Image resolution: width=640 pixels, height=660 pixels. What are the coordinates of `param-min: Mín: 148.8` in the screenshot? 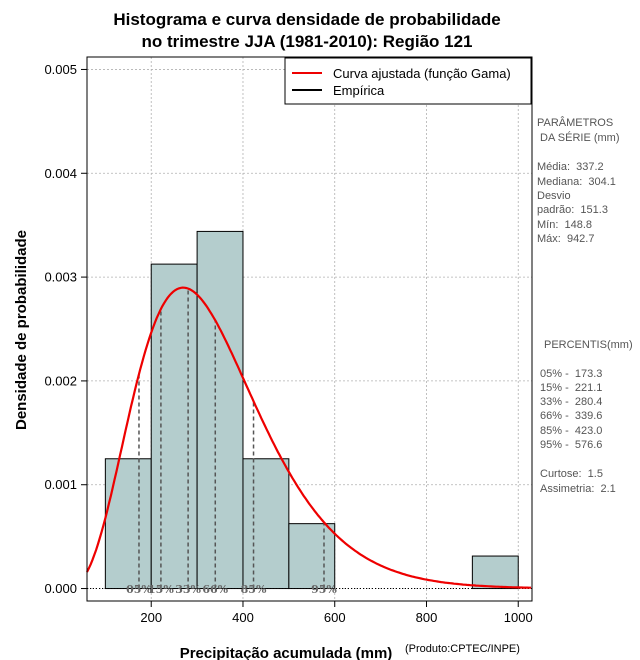 It's located at (564, 225).